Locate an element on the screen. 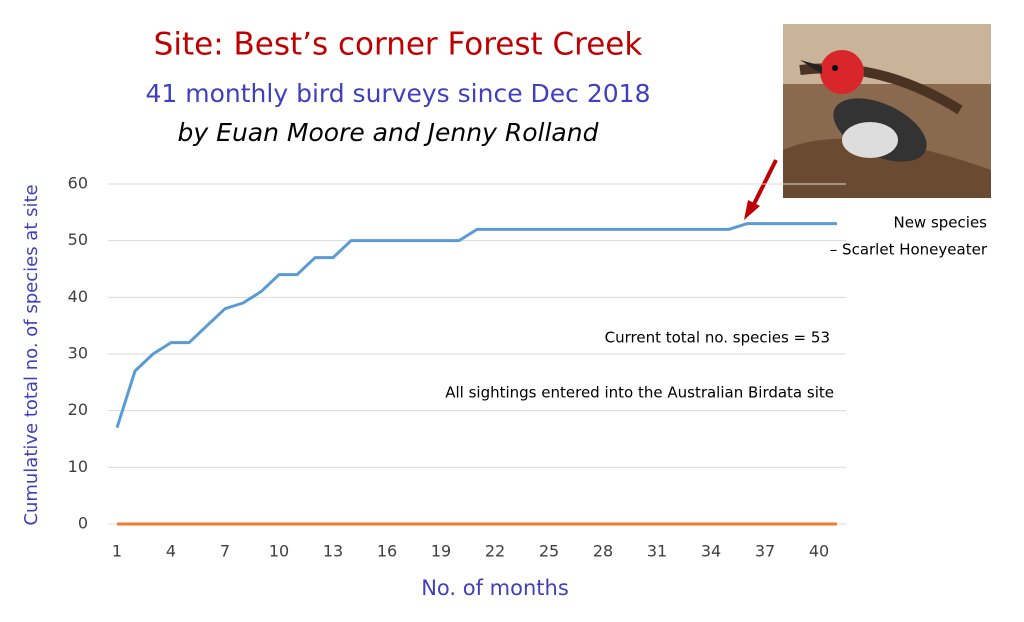 This screenshot has height=622, width=1024. x-tick-label: 37 is located at coordinates (765, 551).